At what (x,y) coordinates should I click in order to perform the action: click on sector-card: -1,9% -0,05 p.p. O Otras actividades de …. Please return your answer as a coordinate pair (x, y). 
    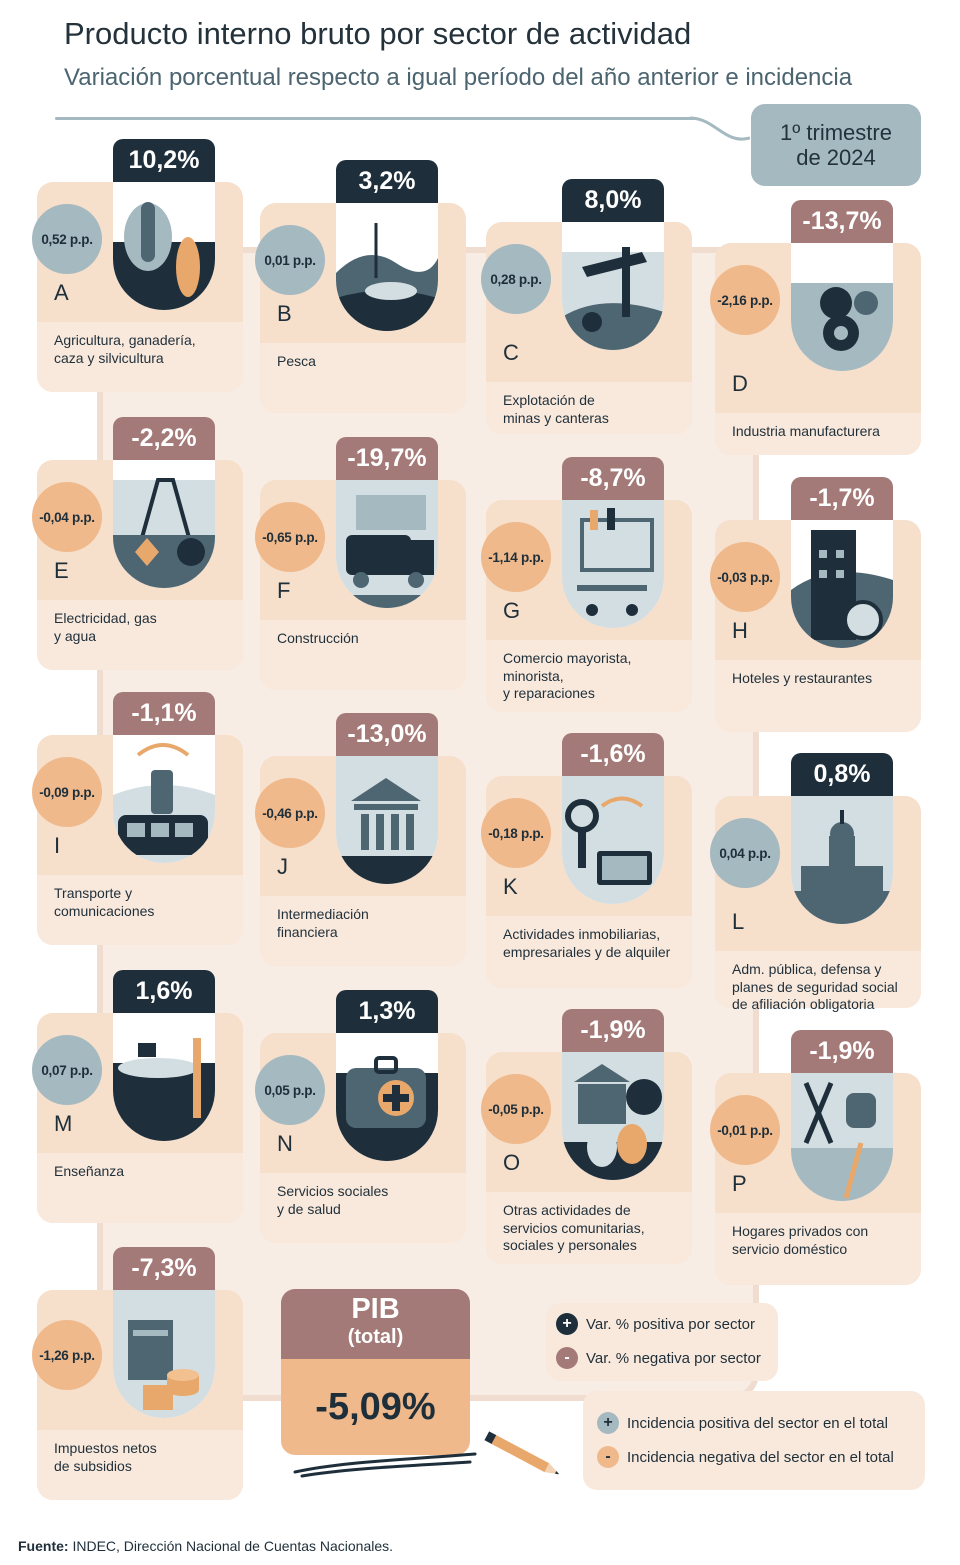
    Looking at the image, I should click on (586, 1136).